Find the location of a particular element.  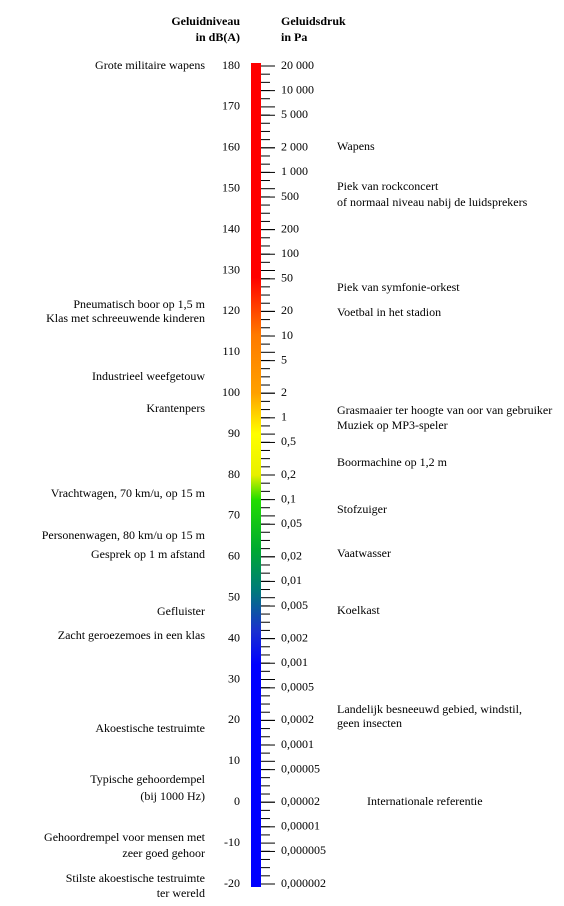

pressure-tick-label: 100 is located at coordinates (290, 253).